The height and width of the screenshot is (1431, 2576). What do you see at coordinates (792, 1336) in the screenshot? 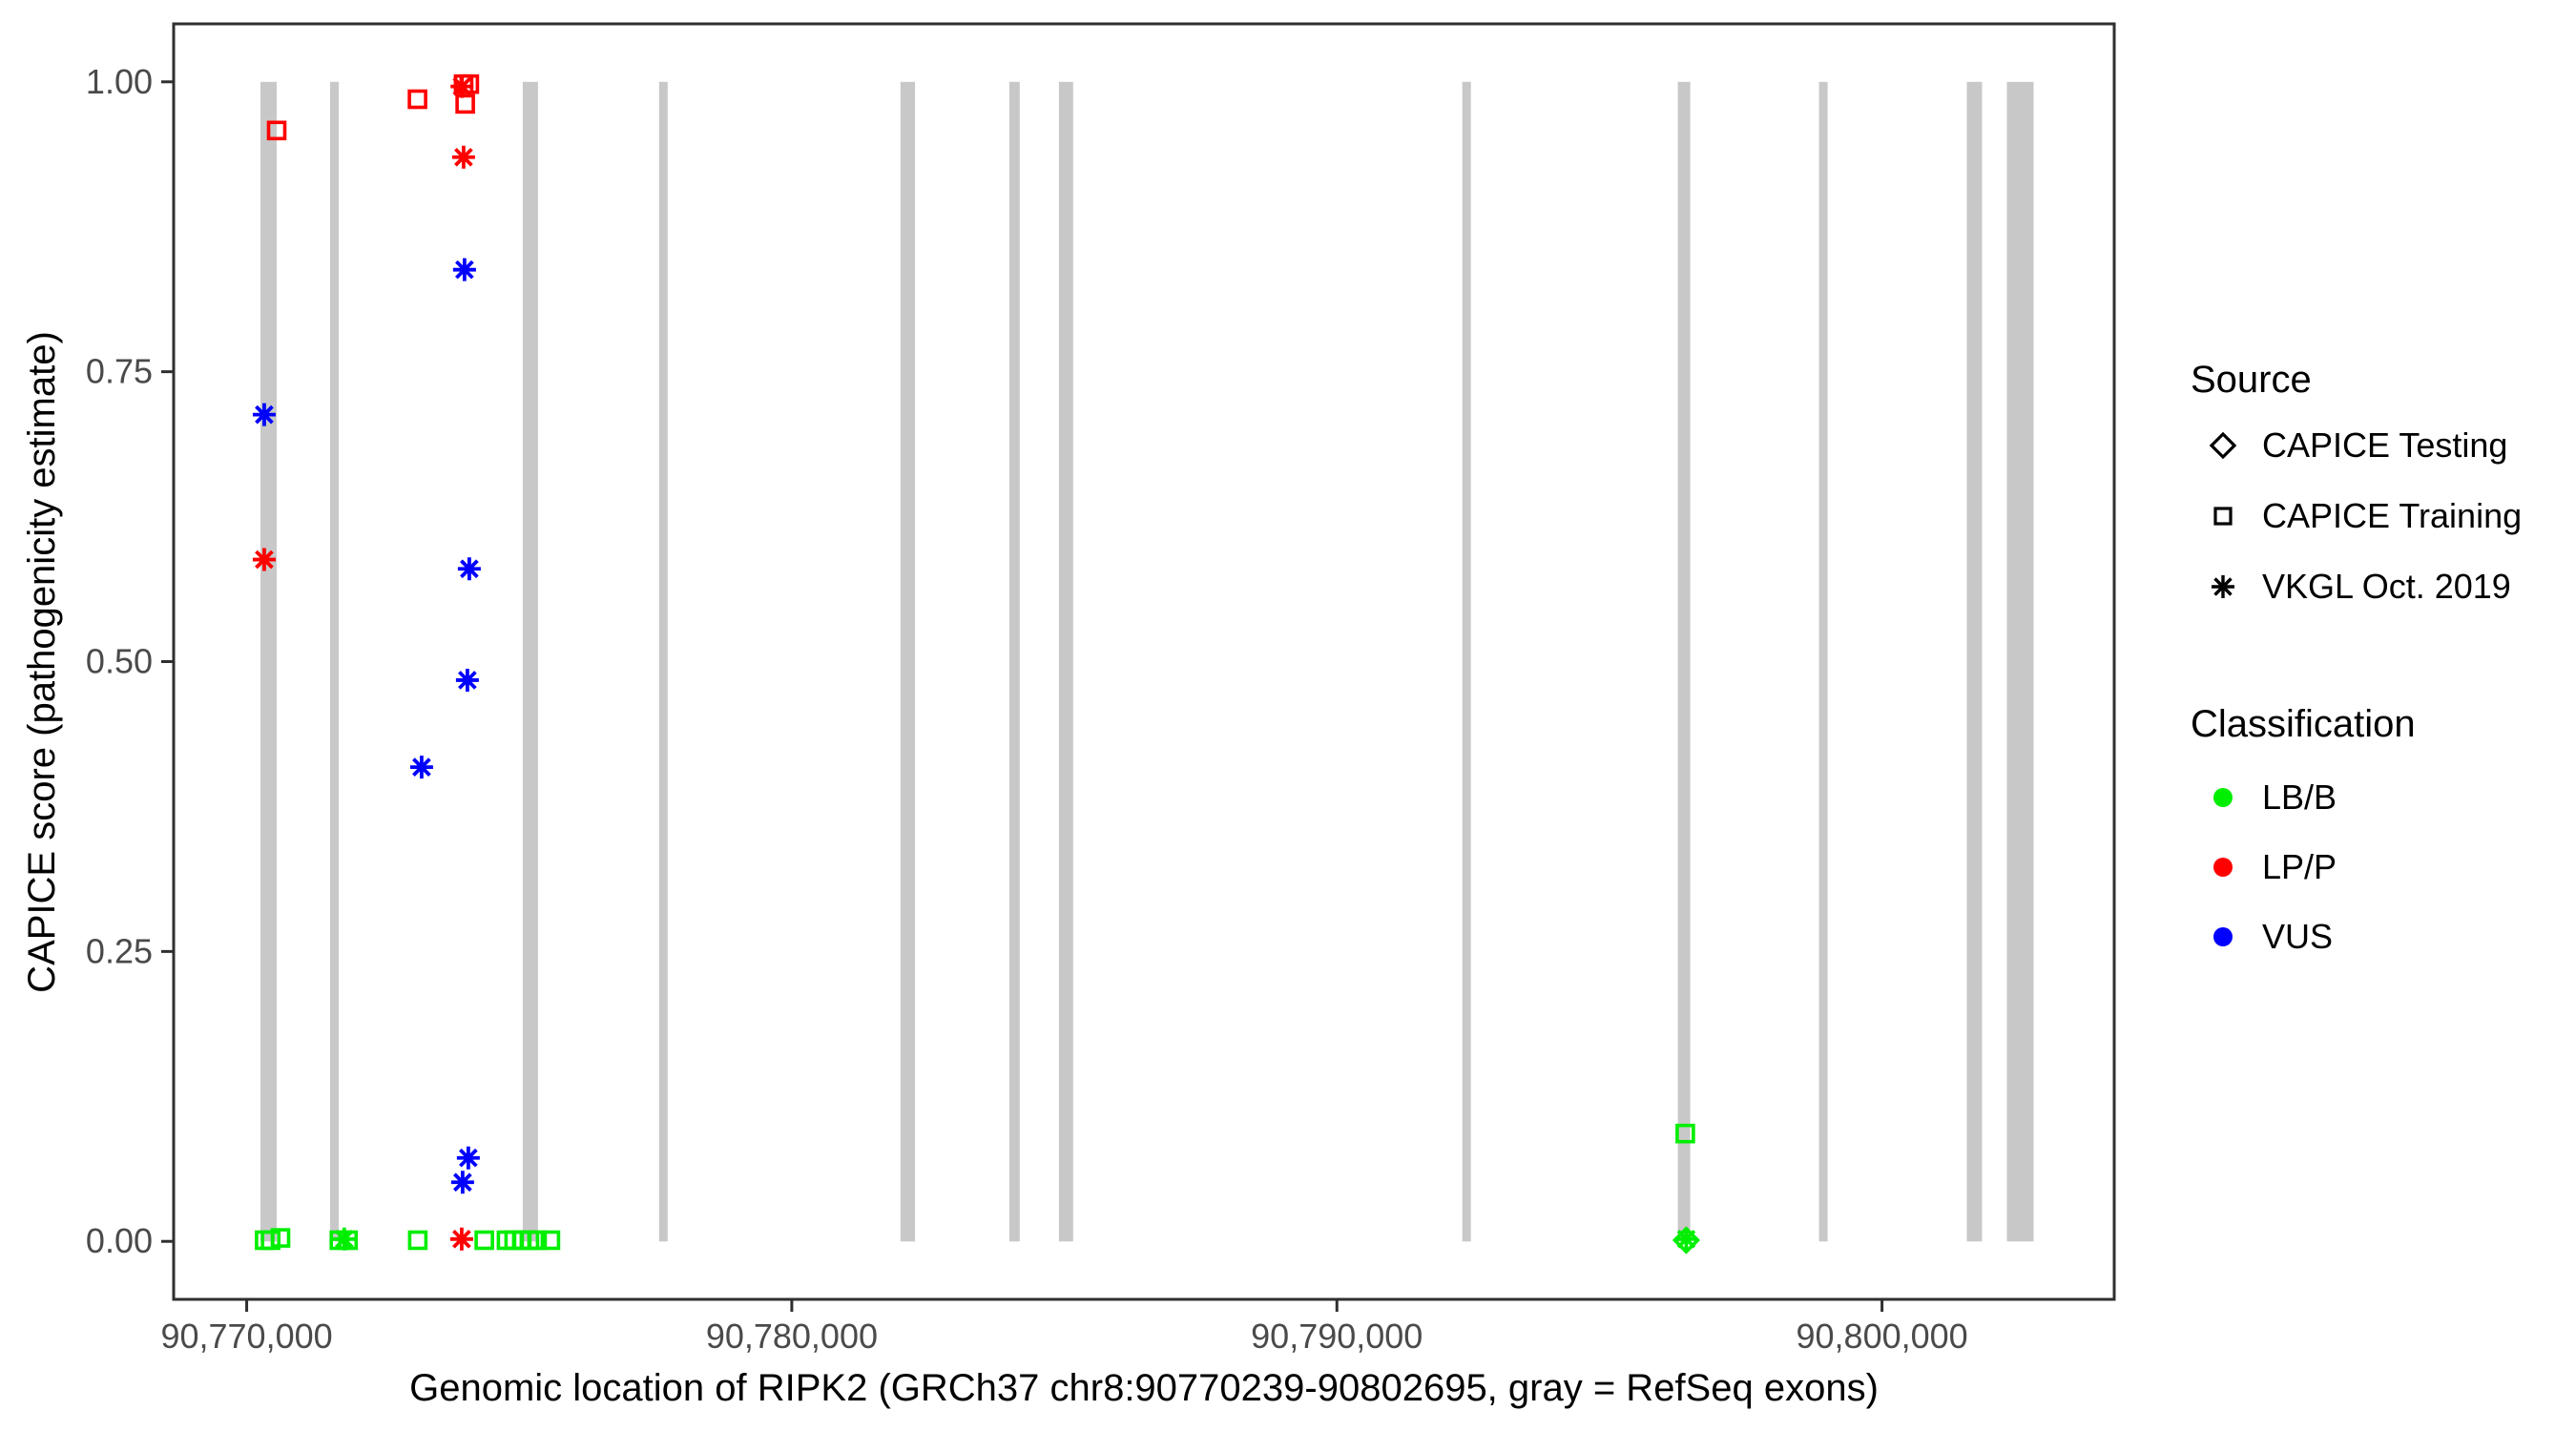
I see `x-tick-label: 90,780,000` at bounding box center [792, 1336].